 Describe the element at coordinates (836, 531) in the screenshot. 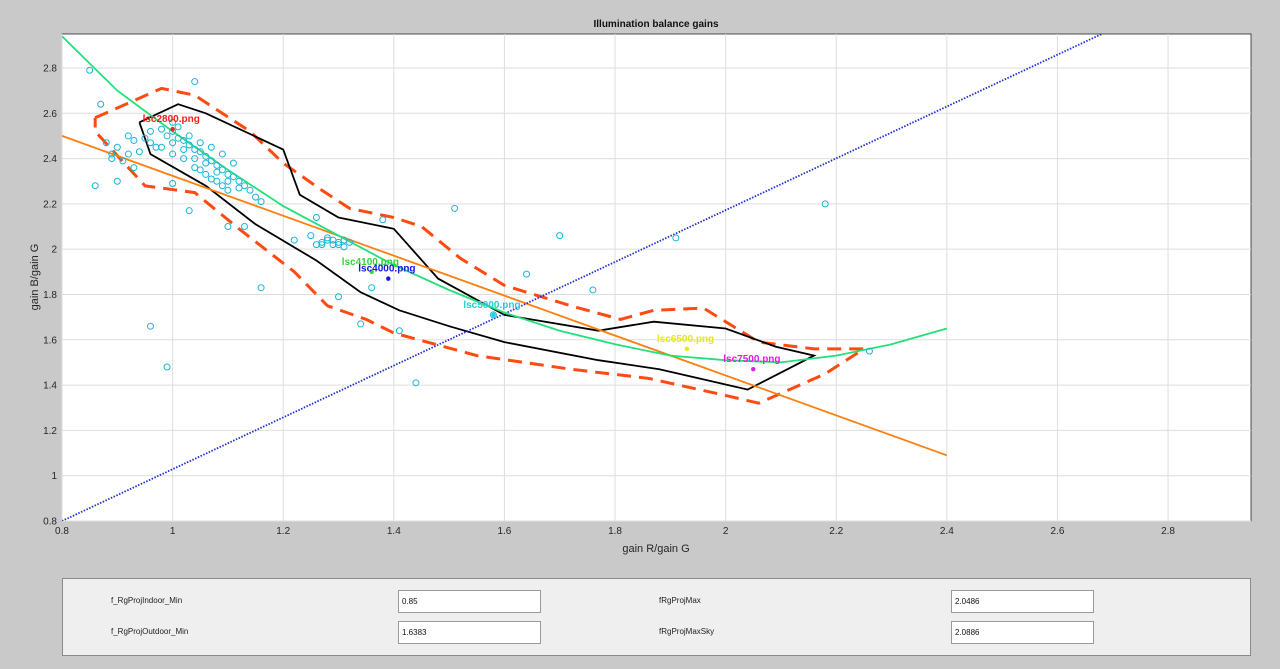

I see `x-tick-label: 2.2` at that location.